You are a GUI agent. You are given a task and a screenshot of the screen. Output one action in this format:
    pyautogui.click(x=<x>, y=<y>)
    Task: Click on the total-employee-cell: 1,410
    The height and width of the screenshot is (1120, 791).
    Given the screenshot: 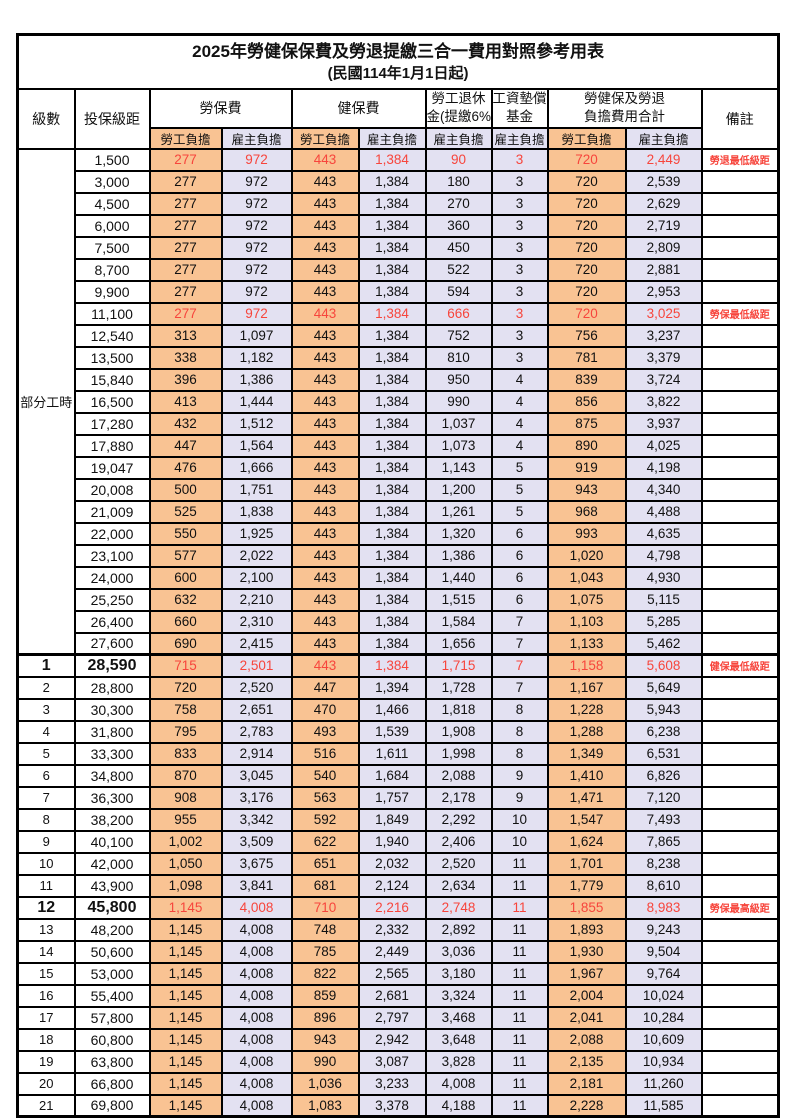 What is the action you would take?
    pyautogui.click(x=586, y=775)
    